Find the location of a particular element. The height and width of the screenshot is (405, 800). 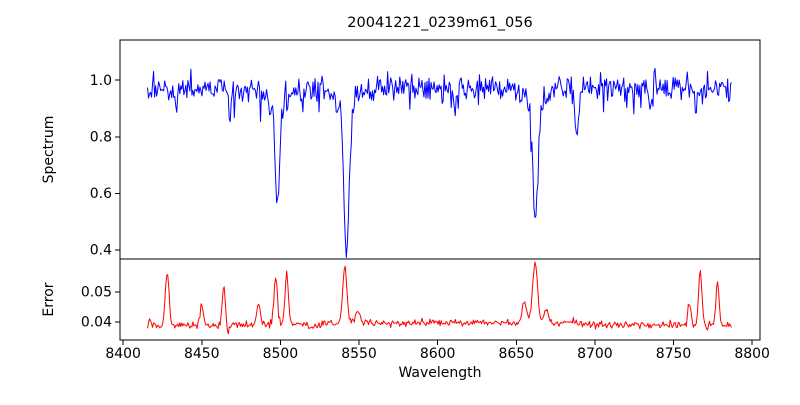

x-tick-label: 8750 is located at coordinates (674, 354).